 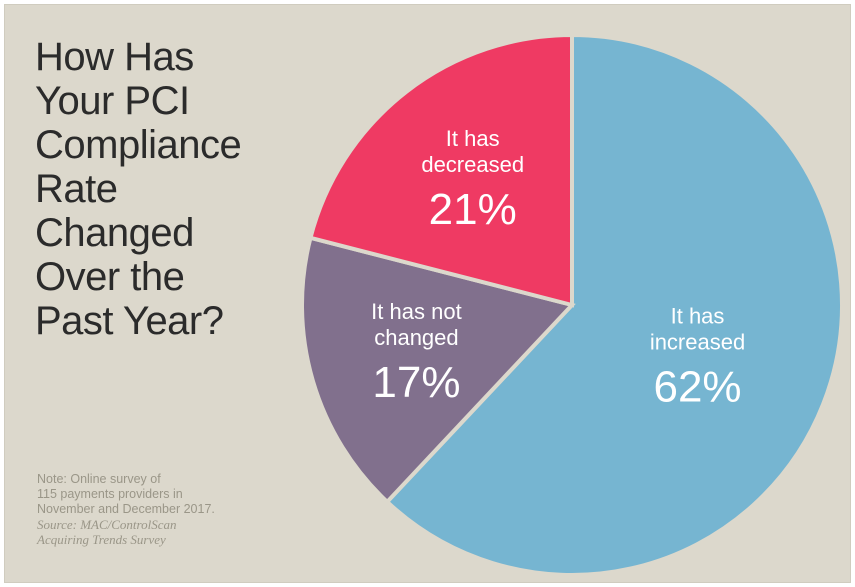 What do you see at coordinates (472, 164) in the screenshot?
I see `slice-label: decreased` at bounding box center [472, 164].